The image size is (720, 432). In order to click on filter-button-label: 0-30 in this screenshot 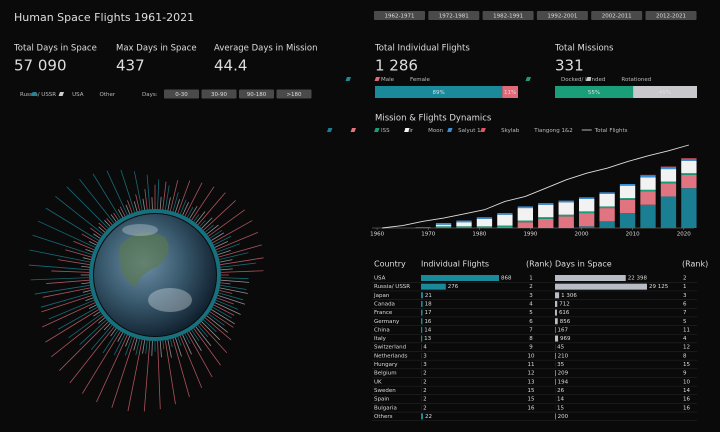, I will do `click(181, 95)`.